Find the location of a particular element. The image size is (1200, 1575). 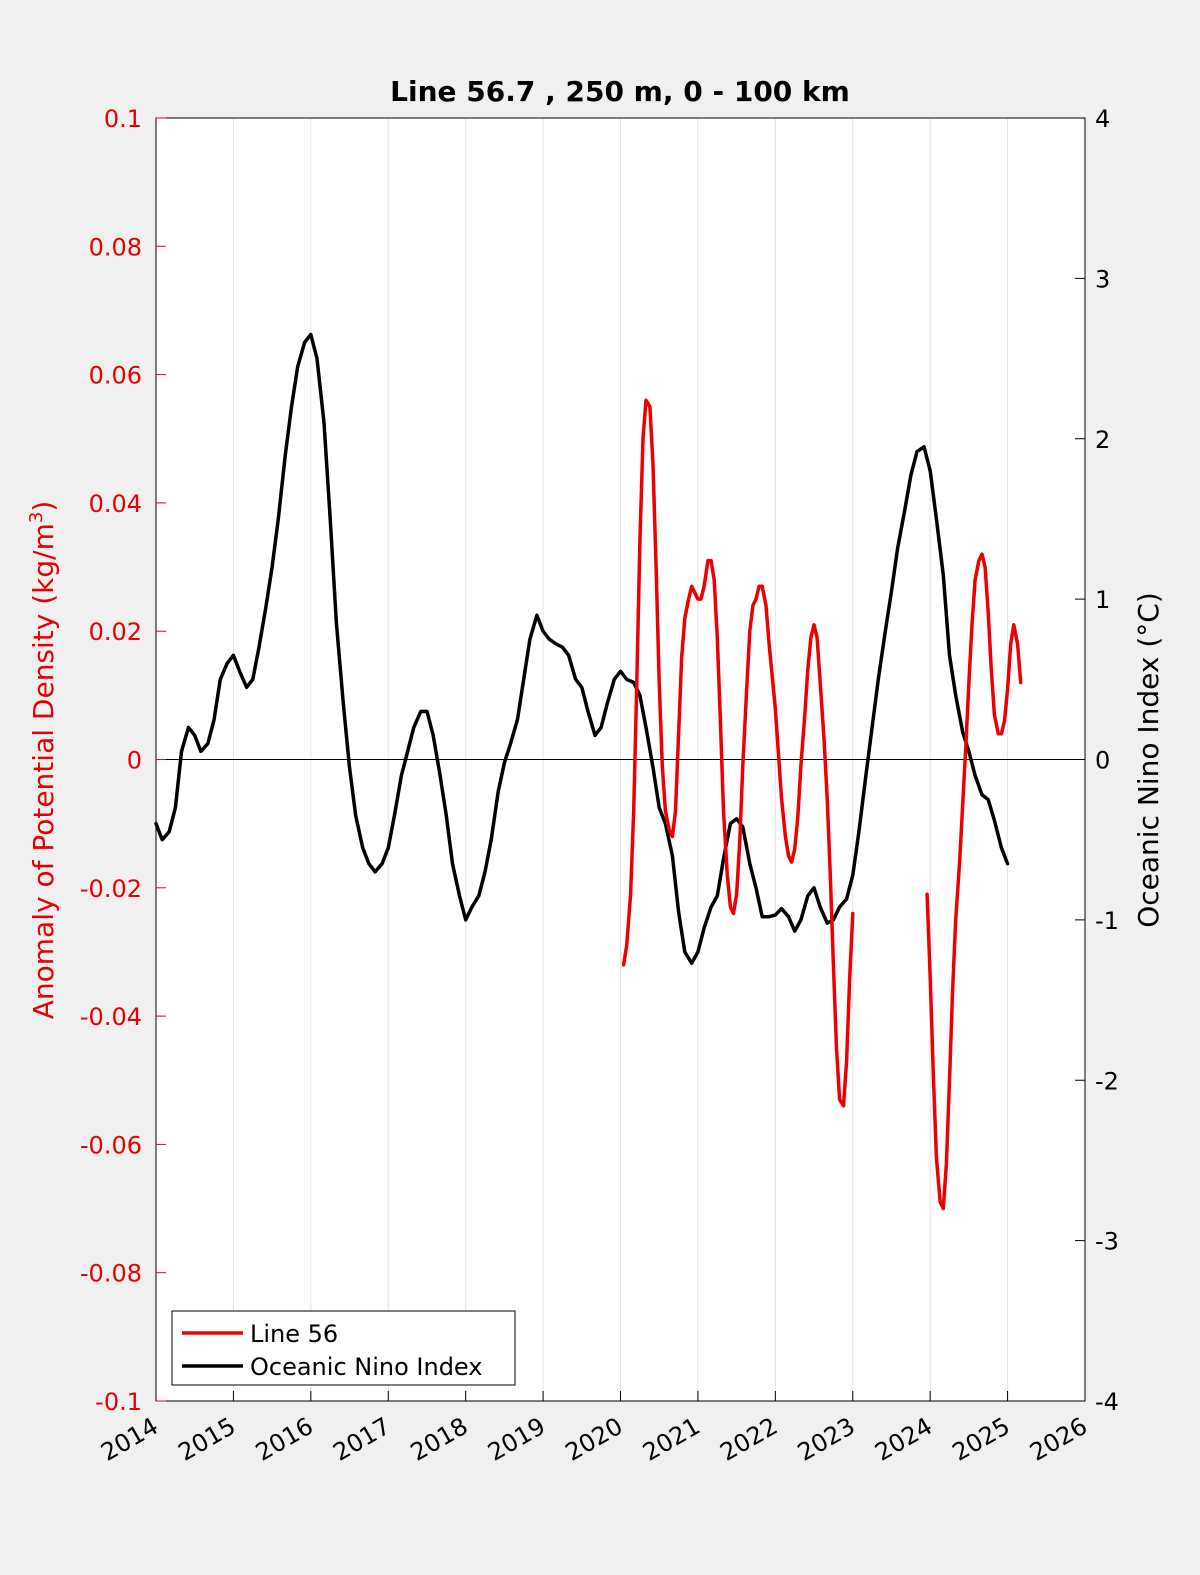

y-right-tick-labels: 4 3 2 1 0 -1 -2 -3 -4 is located at coordinates (1107, 760).